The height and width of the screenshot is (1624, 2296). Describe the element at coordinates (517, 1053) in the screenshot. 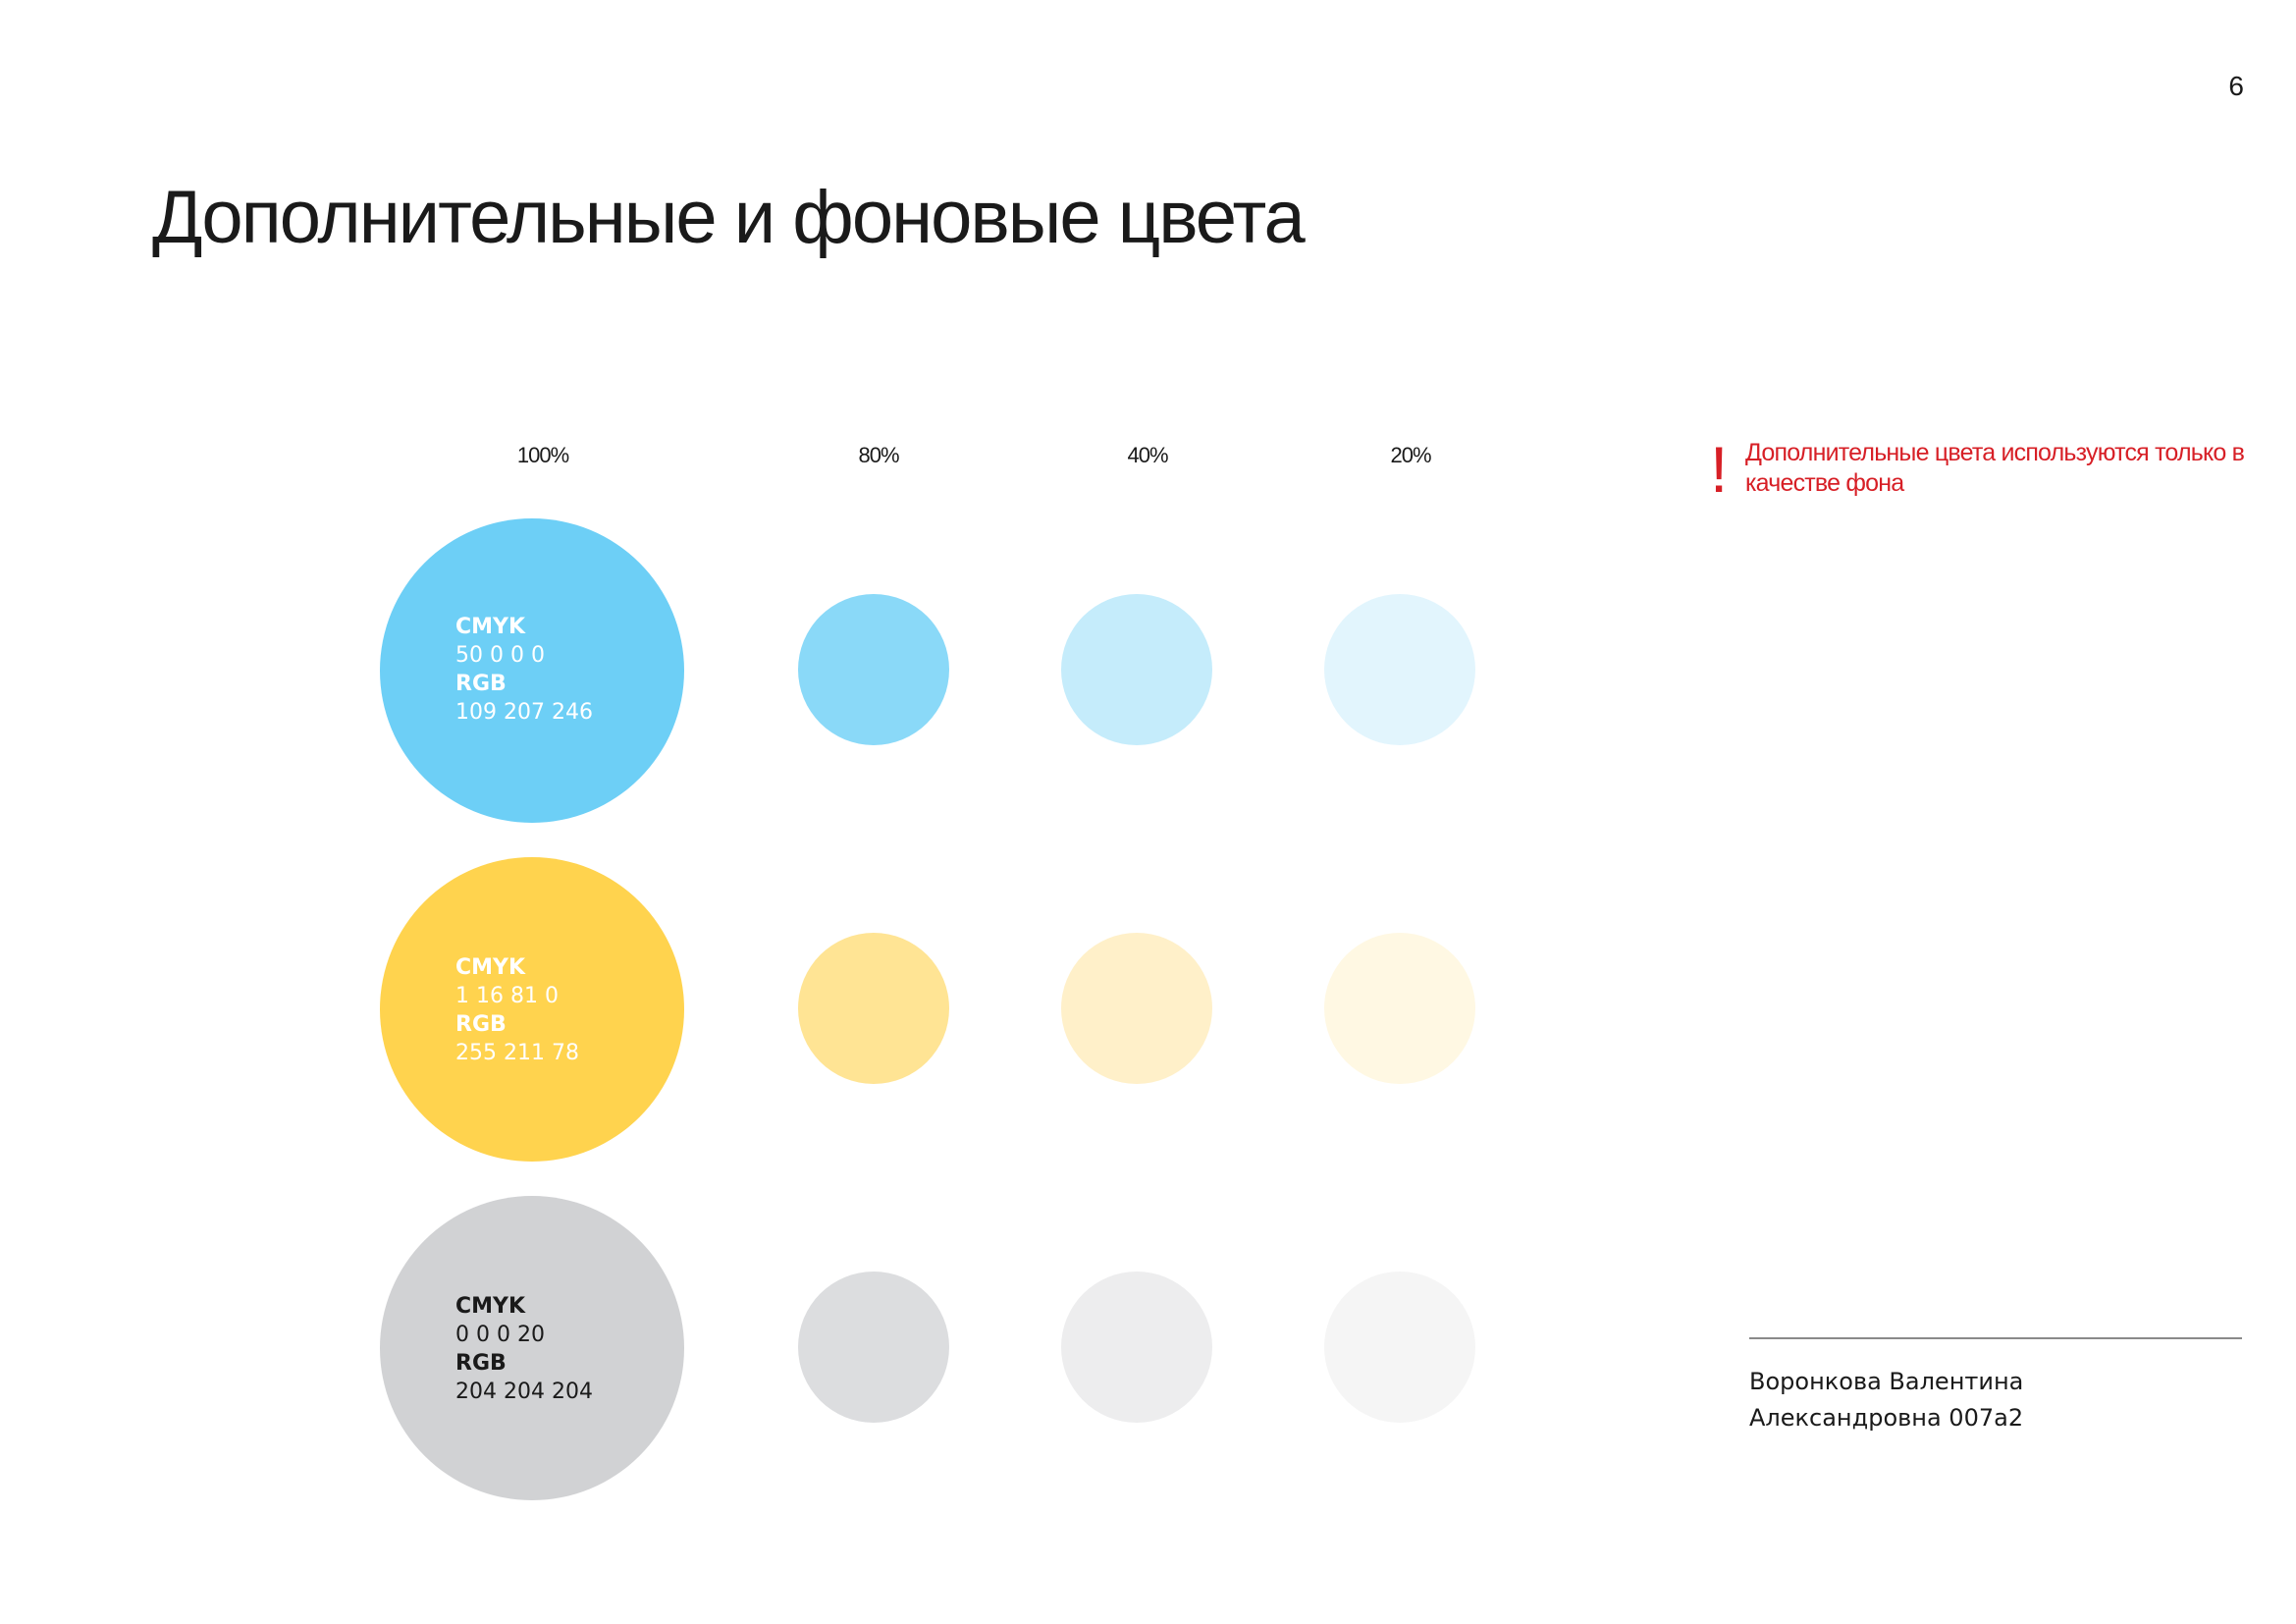

I see `rgb-value: 255 211 78` at that location.